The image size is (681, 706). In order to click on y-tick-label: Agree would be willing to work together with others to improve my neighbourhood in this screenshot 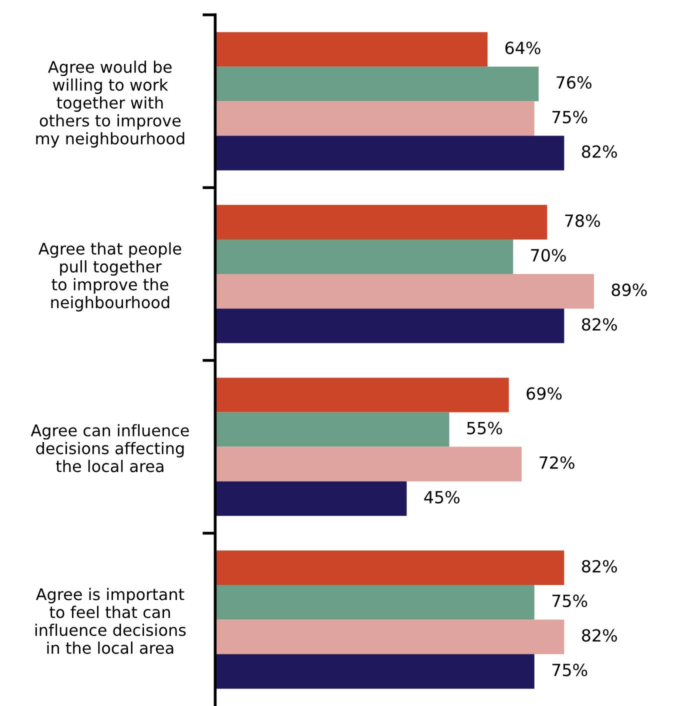, I will do `click(110, 104)`.